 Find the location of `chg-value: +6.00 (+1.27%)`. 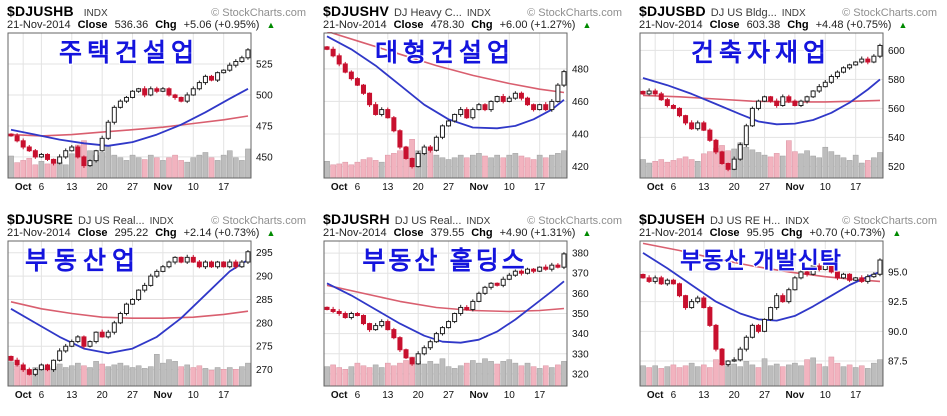

chg-value: +6.00 (+1.27%) is located at coordinates (537, 25).